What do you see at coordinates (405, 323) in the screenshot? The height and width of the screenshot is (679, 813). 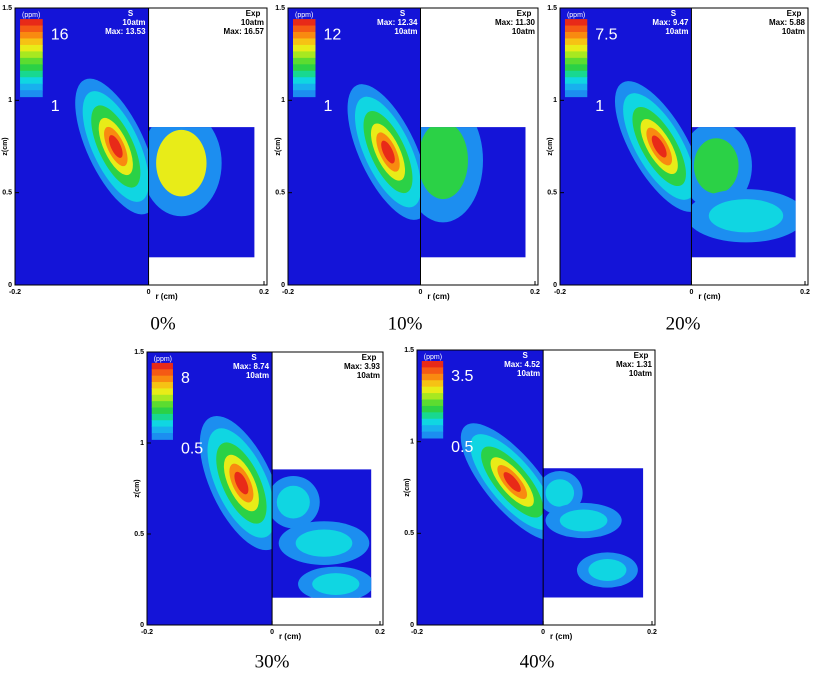 I see `panel-label: 10%` at bounding box center [405, 323].